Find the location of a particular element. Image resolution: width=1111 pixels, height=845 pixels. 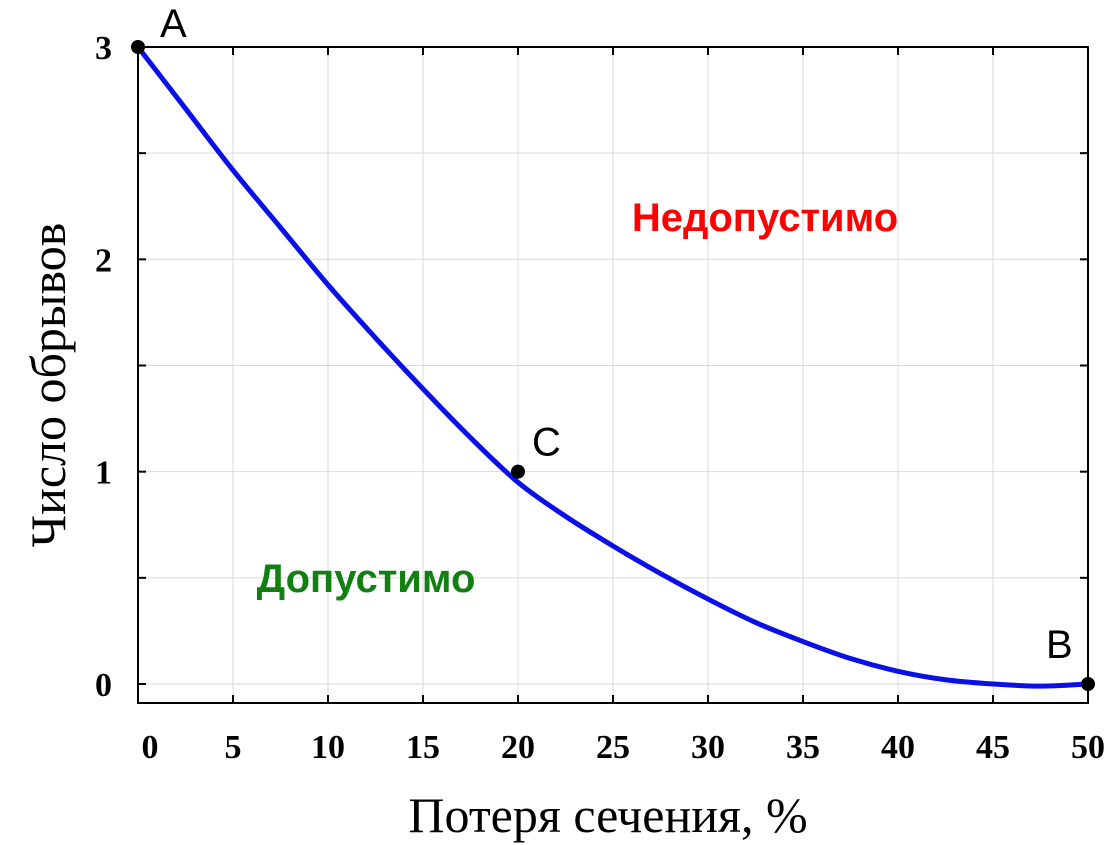

x-tick-label: 30 is located at coordinates (708, 747).